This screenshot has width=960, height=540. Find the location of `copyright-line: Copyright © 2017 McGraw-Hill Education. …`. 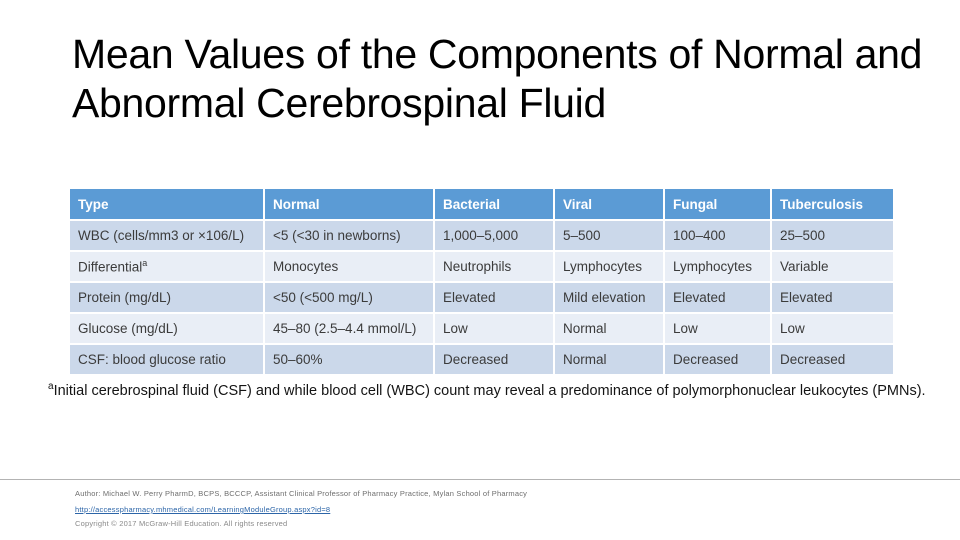

copyright-line: Copyright © 2017 McGraw-Hill Education. … is located at coordinates (181, 523).